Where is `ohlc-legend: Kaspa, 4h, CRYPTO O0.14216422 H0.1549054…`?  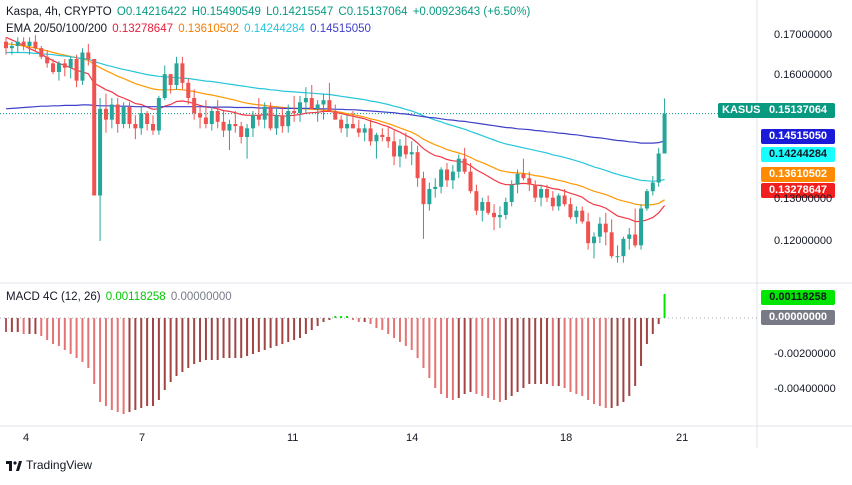 ohlc-legend: Kaspa, 4h, CRYPTO O0.14216422 H0.1549054… is located at coordinates (269, 12).